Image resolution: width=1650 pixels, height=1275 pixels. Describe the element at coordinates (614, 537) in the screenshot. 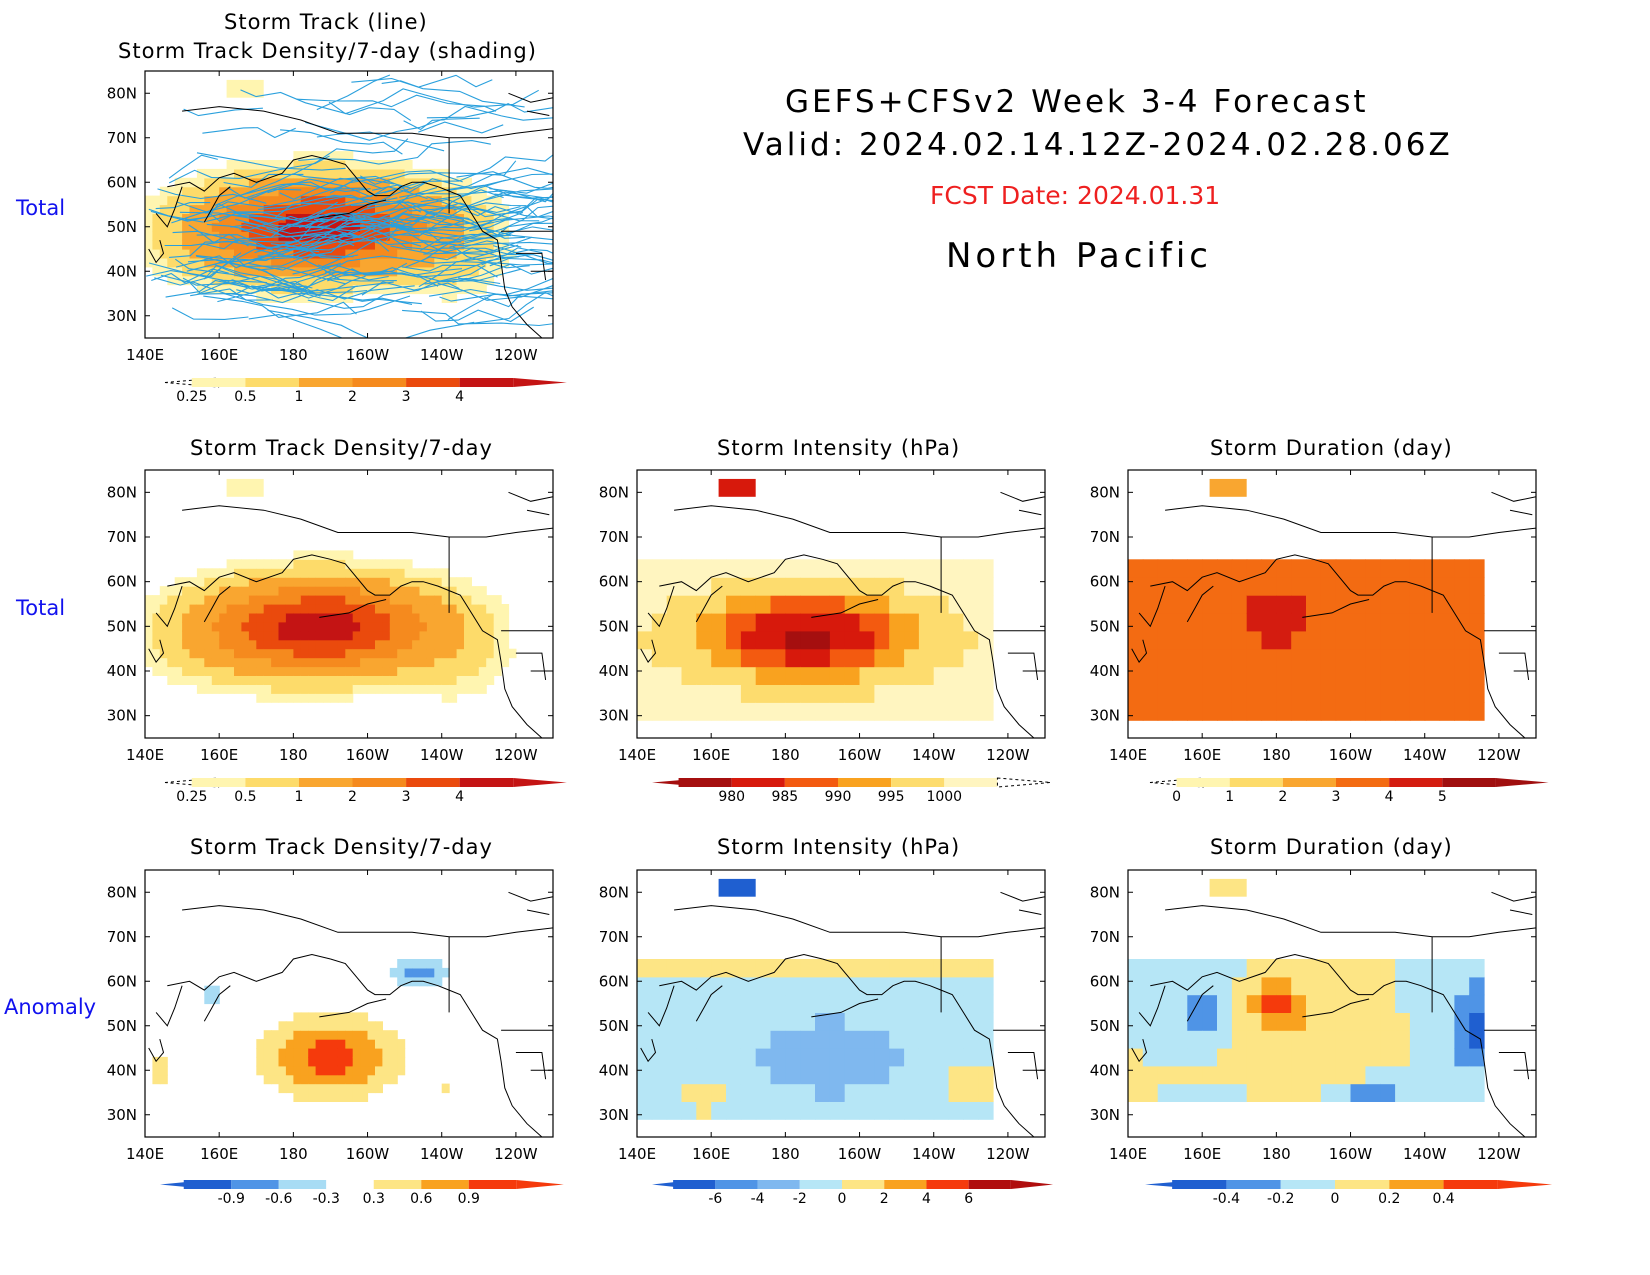

I see `y-tick-label: 70N` at that location.